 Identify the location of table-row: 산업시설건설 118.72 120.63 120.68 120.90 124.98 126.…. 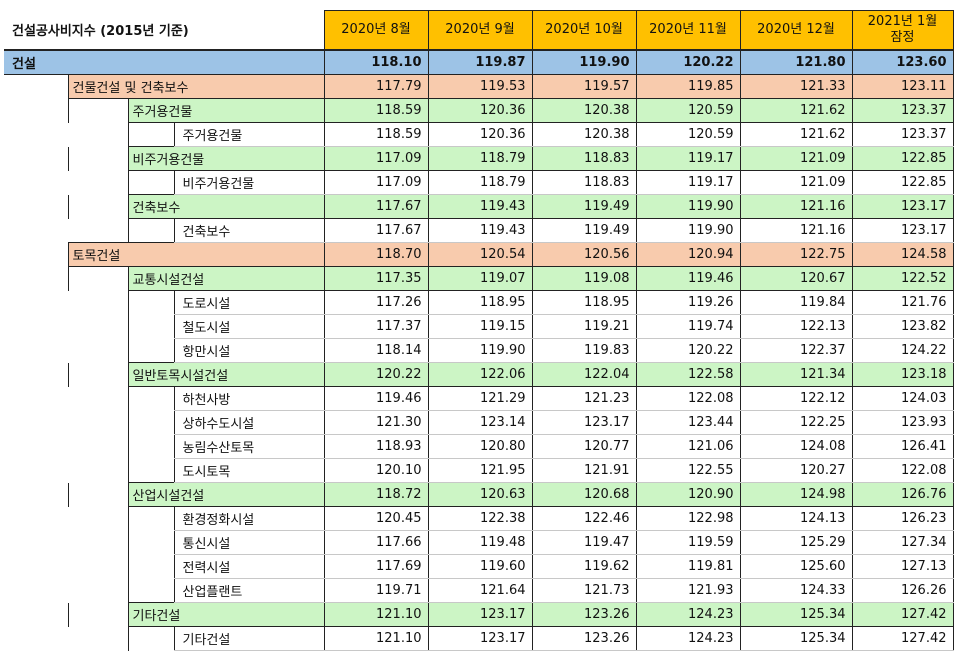
(479, 494).